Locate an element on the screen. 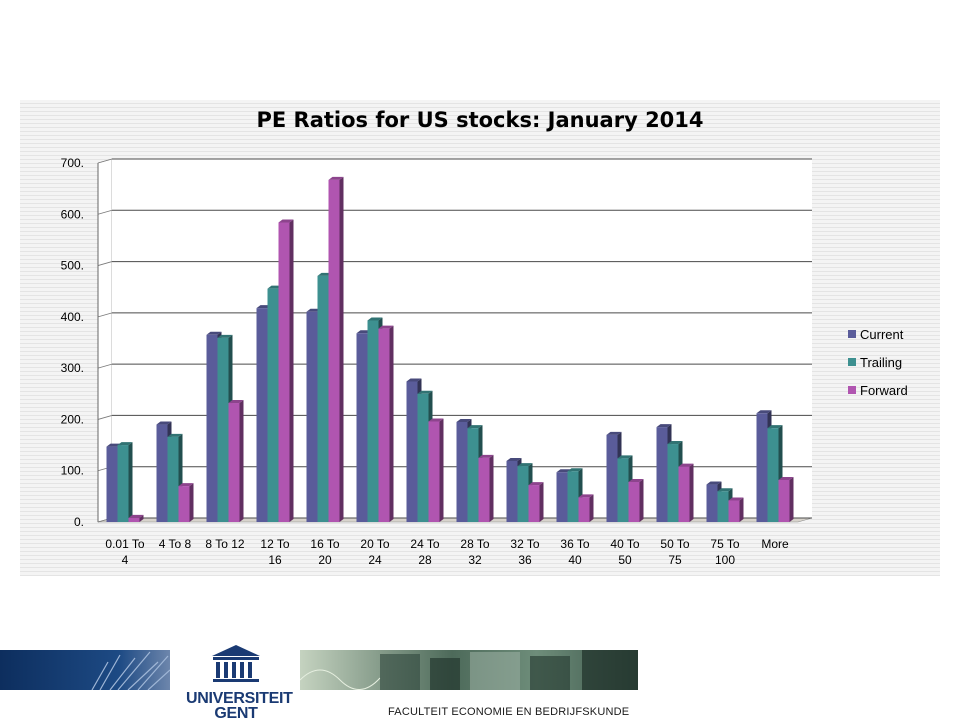  legend-item-trailing: Trailing is located at coordinates (878, 362).